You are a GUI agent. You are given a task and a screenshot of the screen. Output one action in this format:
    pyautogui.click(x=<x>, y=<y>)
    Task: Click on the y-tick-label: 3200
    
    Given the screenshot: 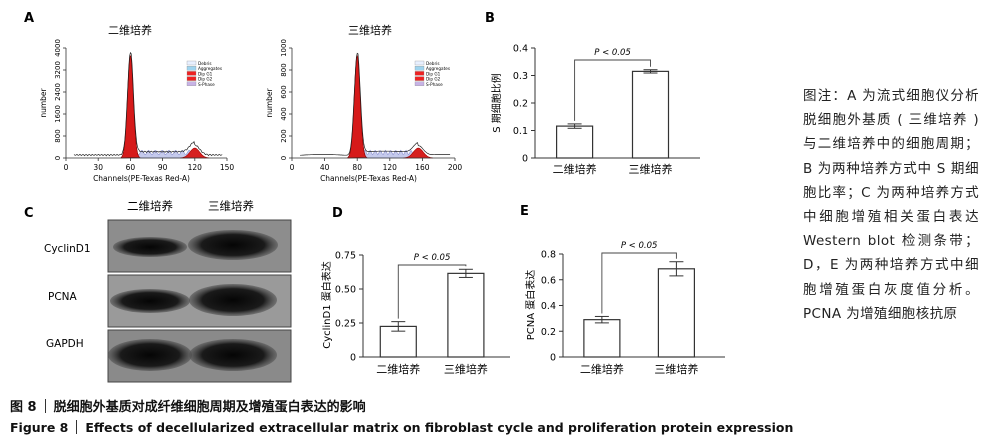 What is the action you would take?
    pyautogui.click(x=58, y=70)
    